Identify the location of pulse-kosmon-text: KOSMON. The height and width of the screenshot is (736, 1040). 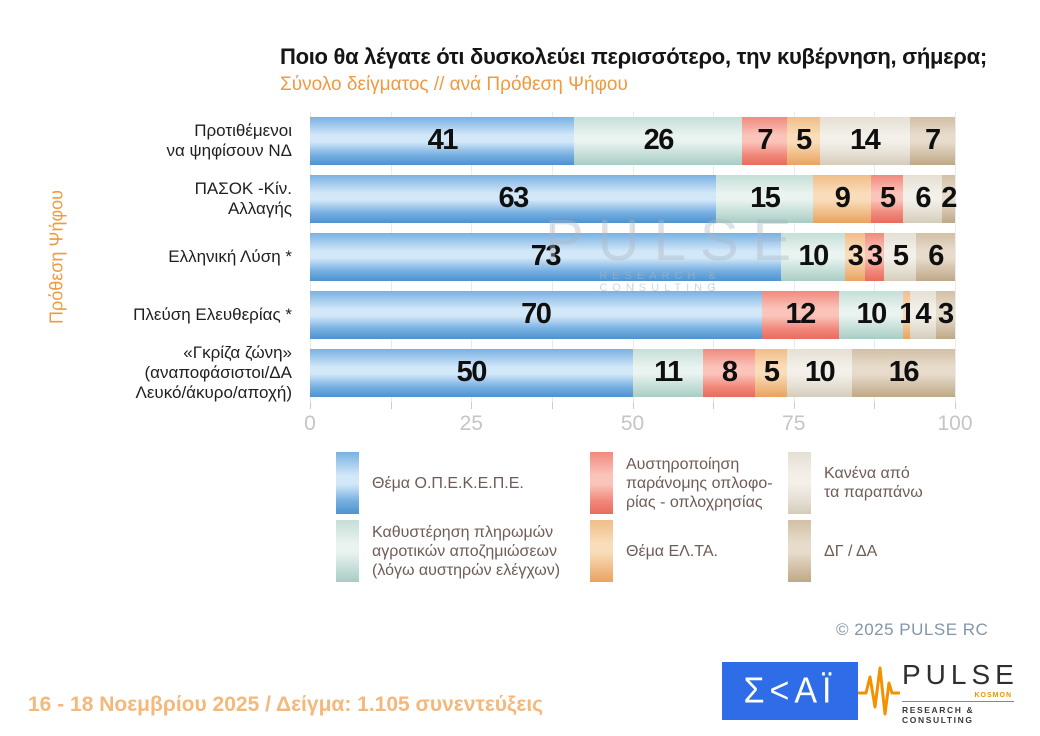
(993, 695).